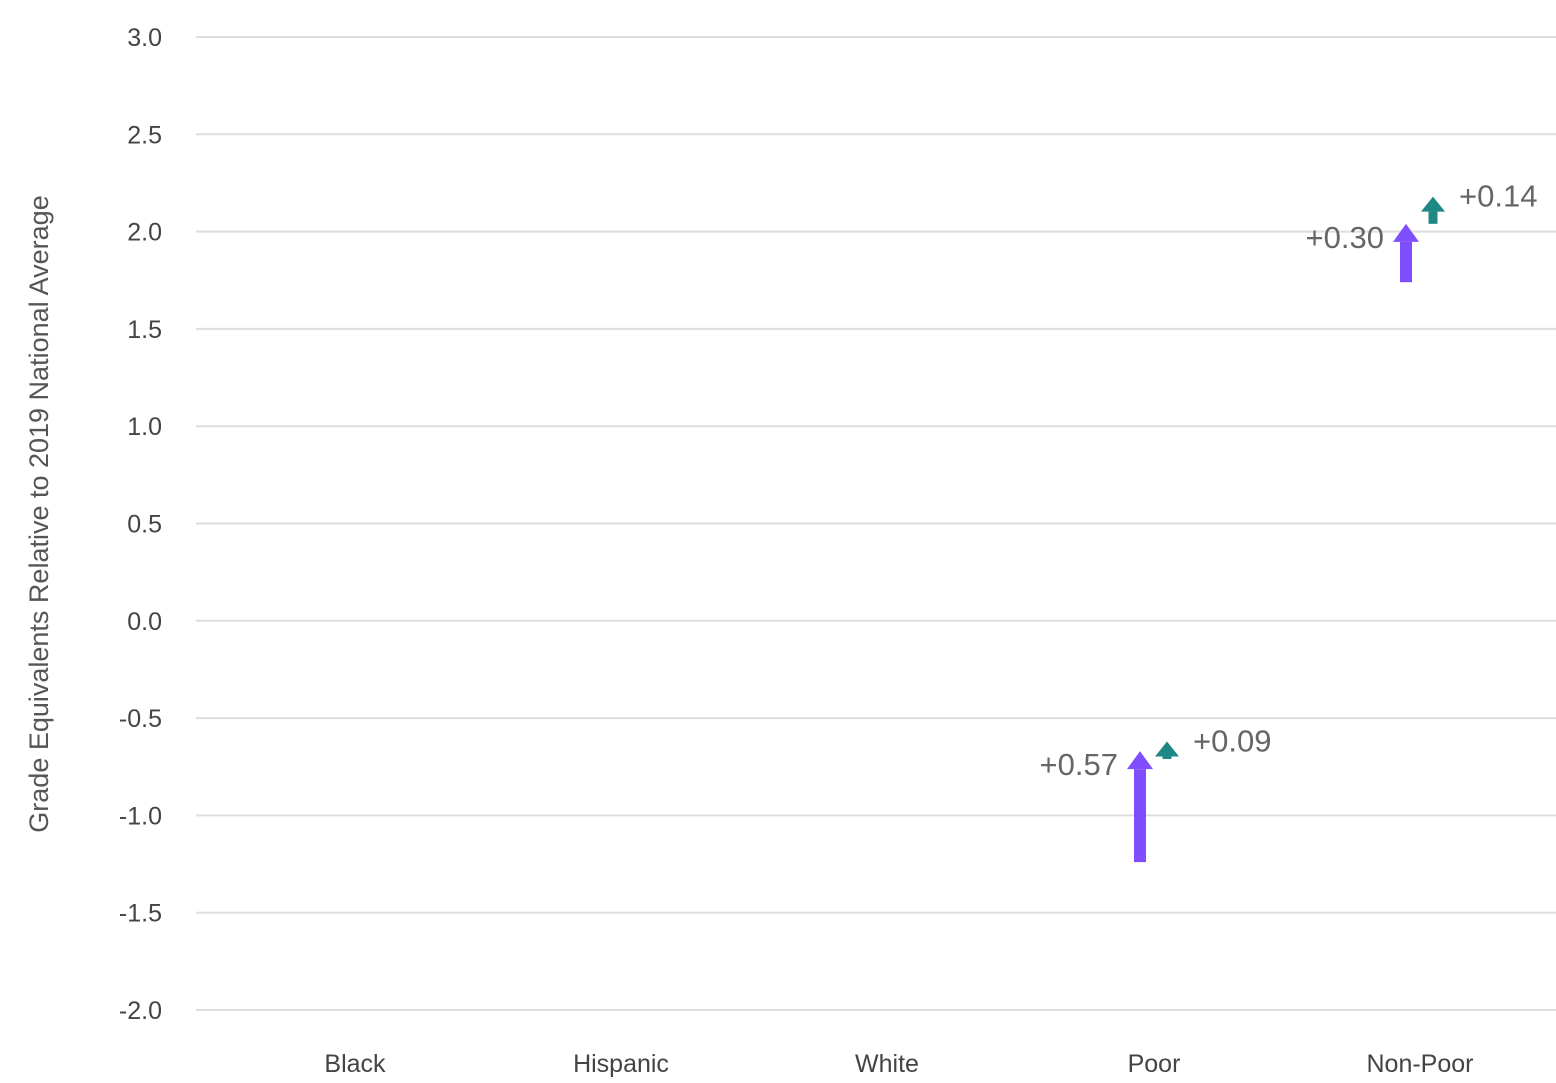 The image size is (1556, 1083). I want to click on y-tick-label: -1.5, so click(140, 914).